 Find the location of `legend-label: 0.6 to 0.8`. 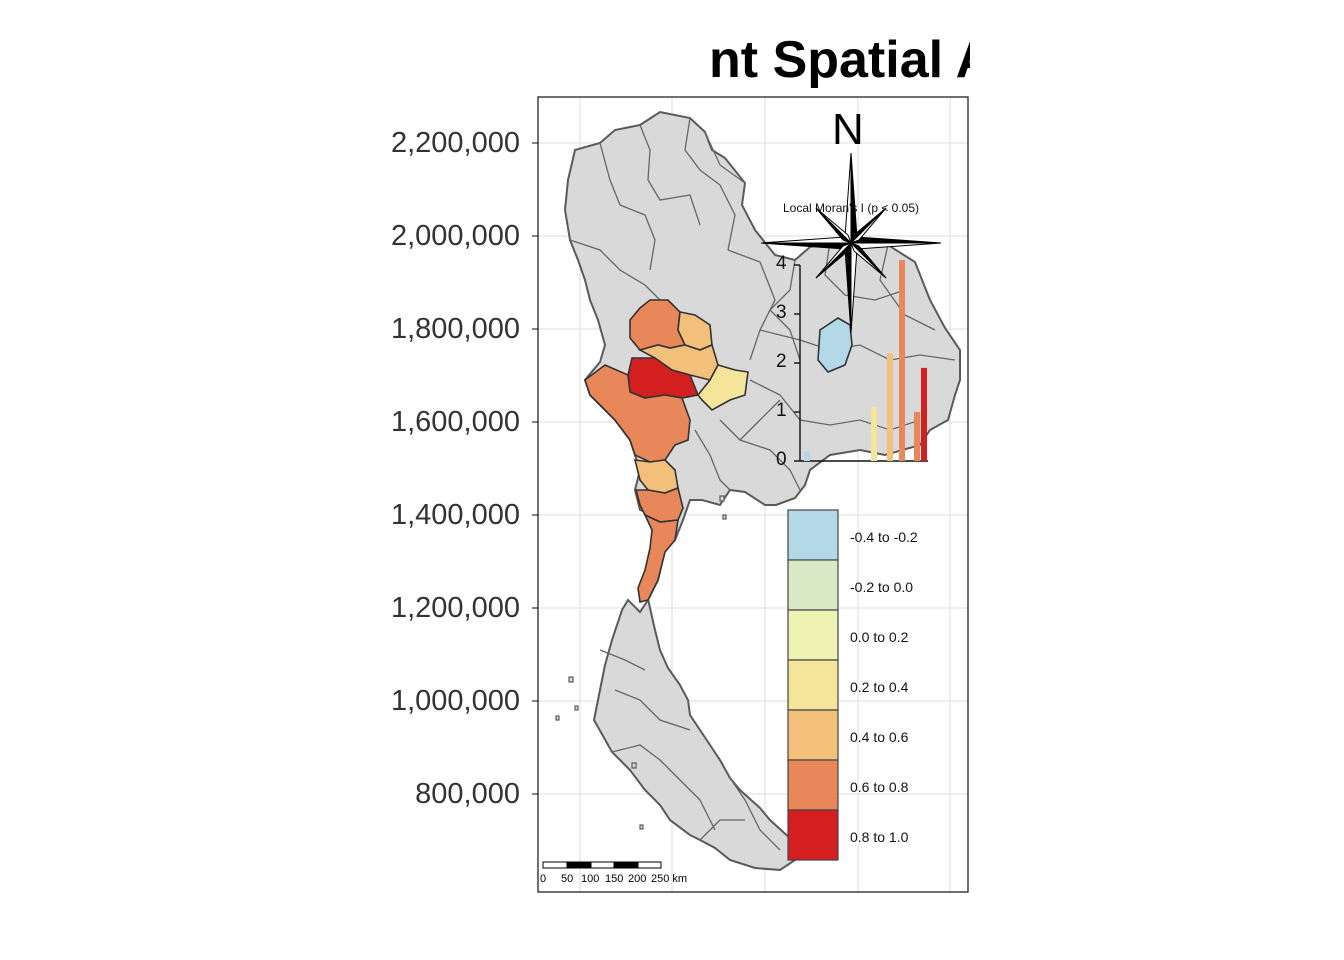

legend-label: 0.6 to 0.8 is located at coordinates (879, 787).